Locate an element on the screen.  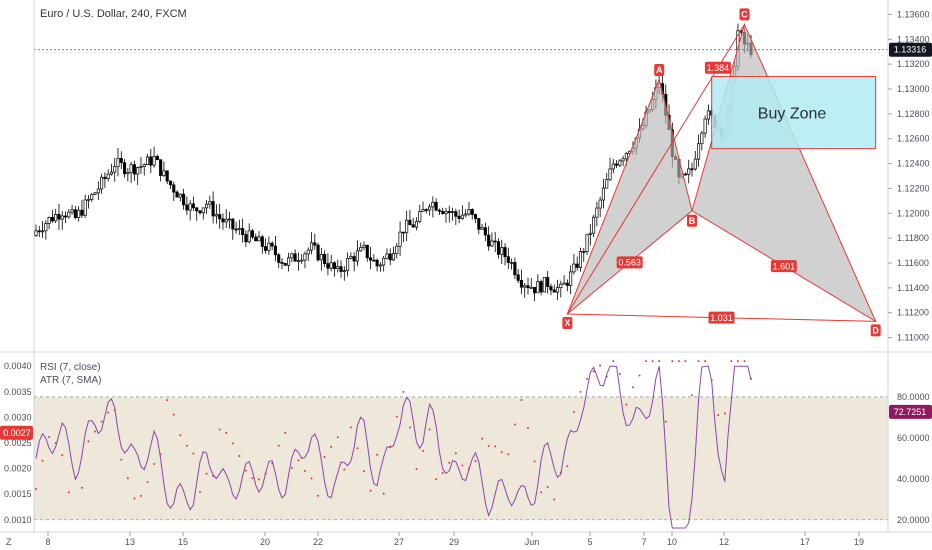
price-tick-label: 1.12600 is located at coordinates (913, 139).